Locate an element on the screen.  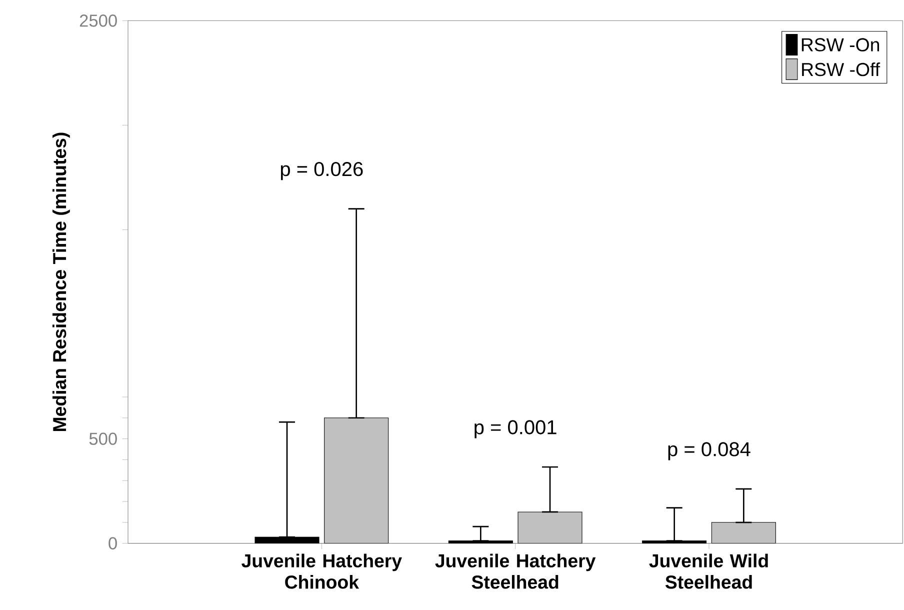
legend-label: RSW -Off is located at coordinates (841, 69).